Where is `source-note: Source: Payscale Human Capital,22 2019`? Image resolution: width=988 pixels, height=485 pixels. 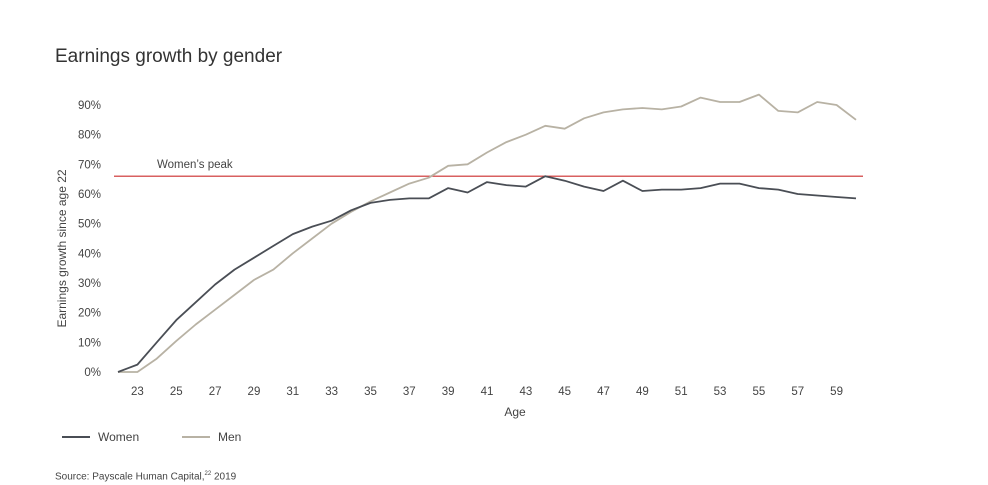
source-note: Source: Payscale Human Capital,22 2019 is located at coordinates (145, 476).